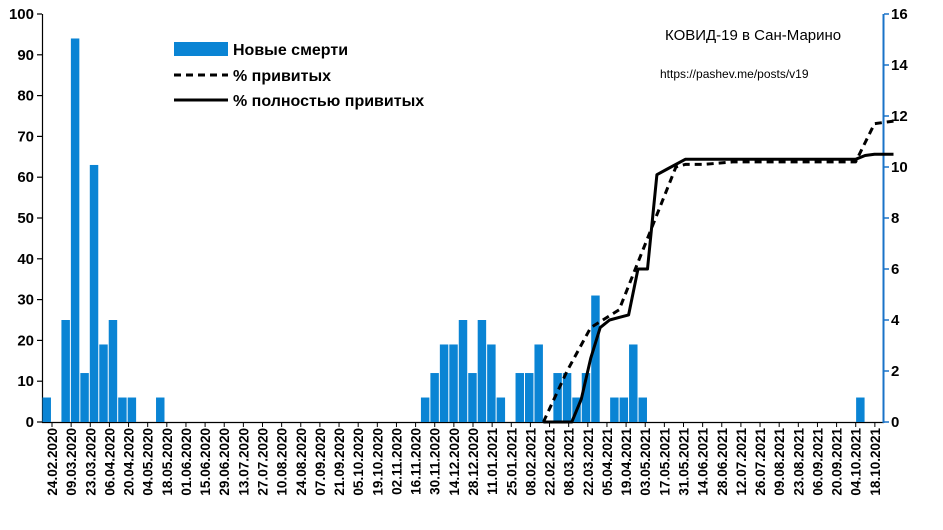  What do you see at coordinates (224, 462) in the screenshot?
I see `x-tick-label: 29.06.2020` at bounding box center [224, 462].